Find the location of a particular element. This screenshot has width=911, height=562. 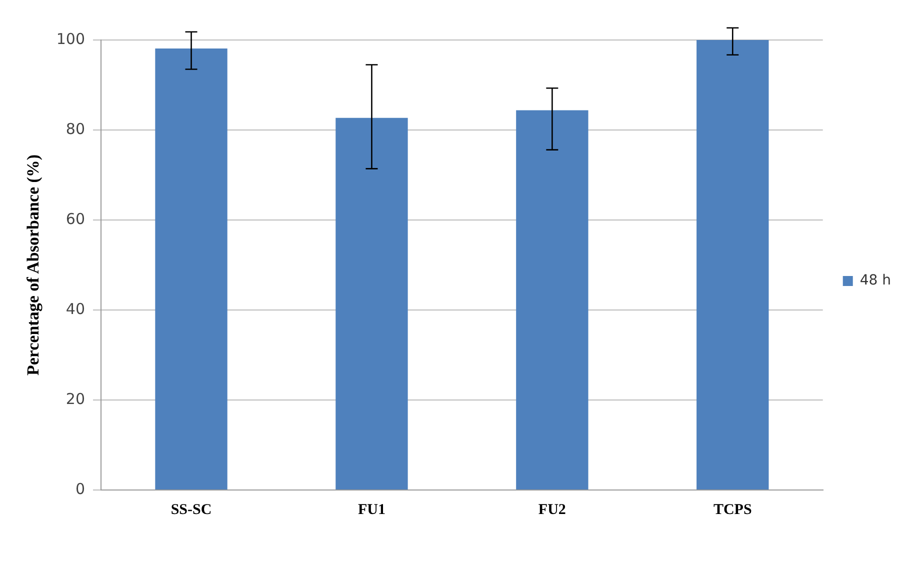

y-tick-label: 80 is located at coordinates (76, 129).